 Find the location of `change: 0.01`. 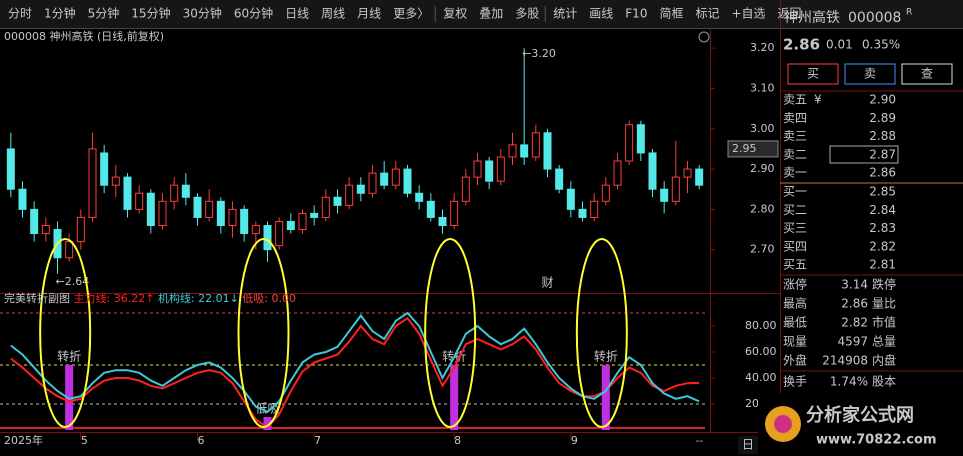

change: 0.01 is located at coordinates (839, 45).